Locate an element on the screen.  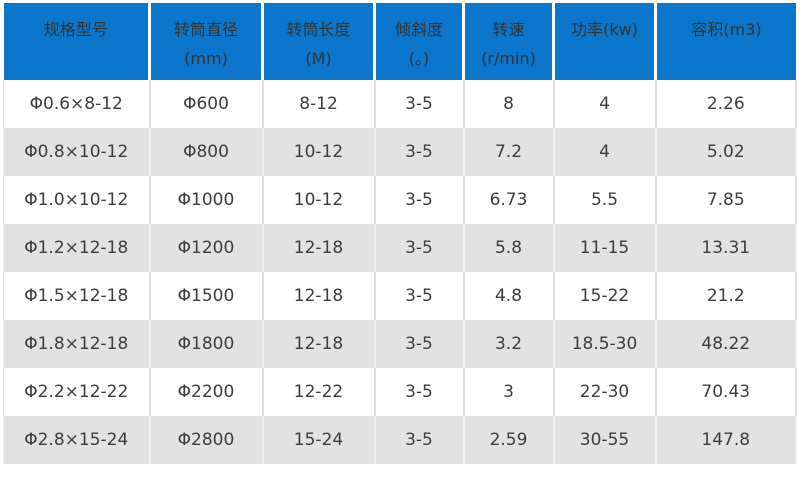
column-header-inclination: 倾斜度 (。) is located at coordinates (418, 41).